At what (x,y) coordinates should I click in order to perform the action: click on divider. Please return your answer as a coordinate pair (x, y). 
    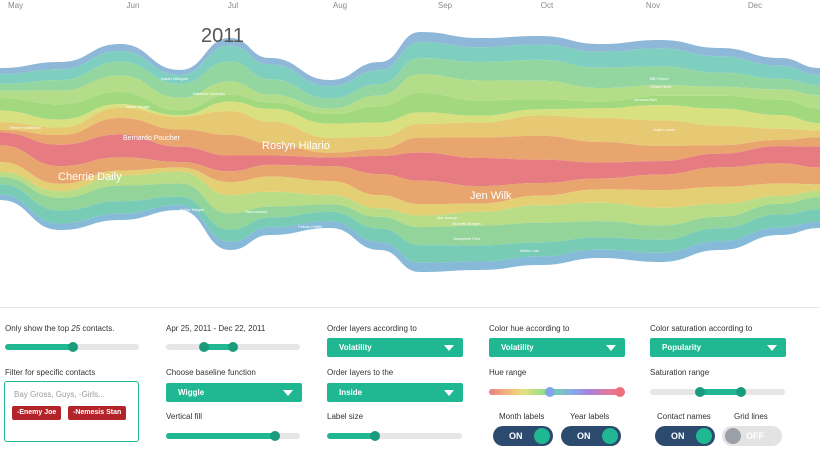
    Looking at the image, I should click on (410, 307).